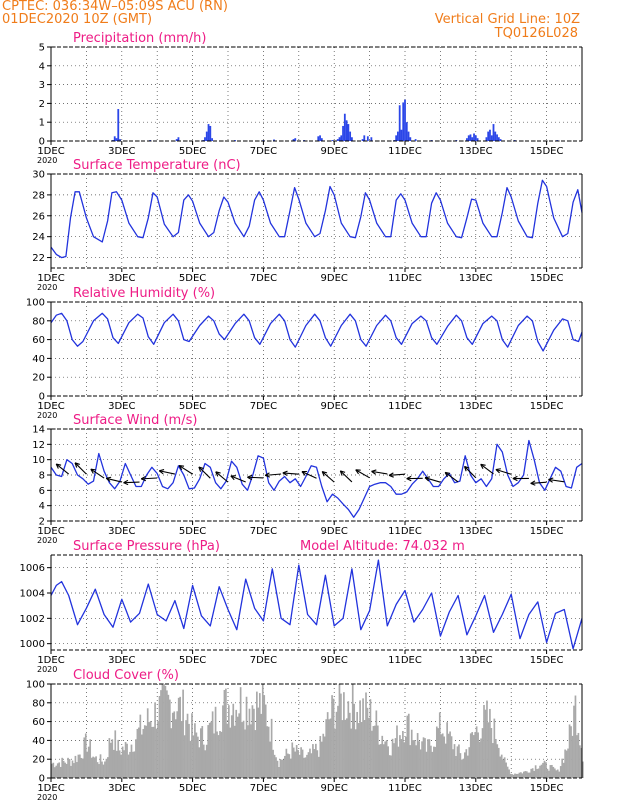 This screenshot has height=800, width=618. I want to click on temp-line, so click(316, 219).